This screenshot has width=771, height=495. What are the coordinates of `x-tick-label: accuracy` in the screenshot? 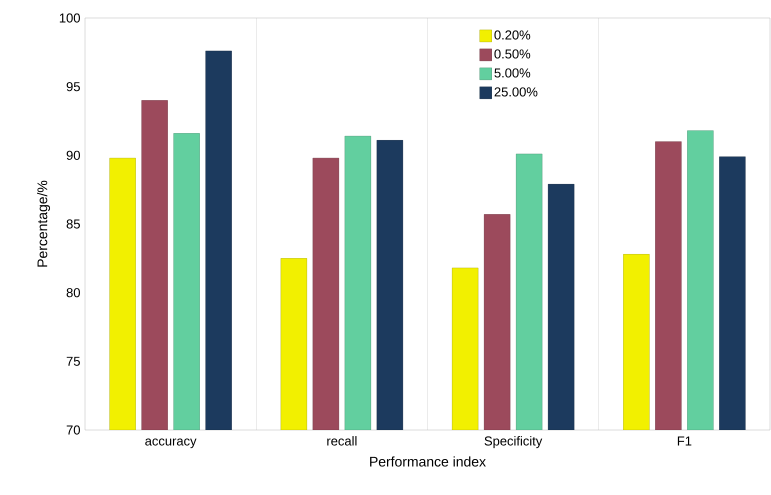 It's located at (171, 443).